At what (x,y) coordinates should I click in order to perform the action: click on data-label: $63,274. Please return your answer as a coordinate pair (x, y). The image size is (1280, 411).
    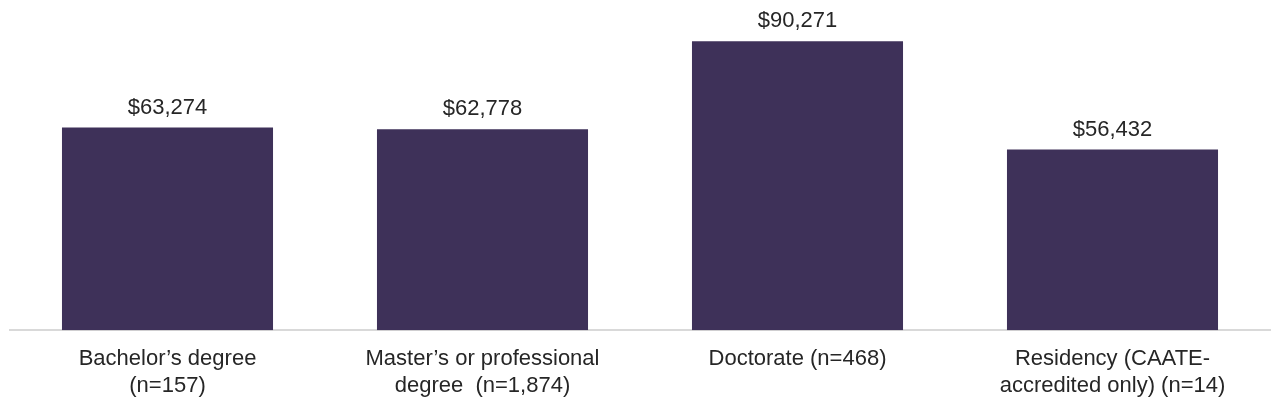
    Looking at the image, I should click on (167, 106).